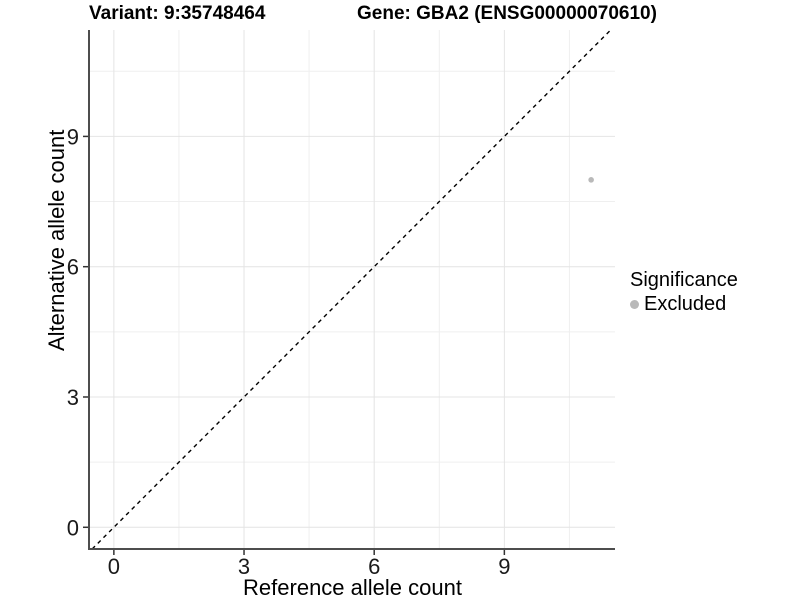 This screenshot has width=800, height=600. I want to click on legend-item-label: Excluded, so click(685, 304).